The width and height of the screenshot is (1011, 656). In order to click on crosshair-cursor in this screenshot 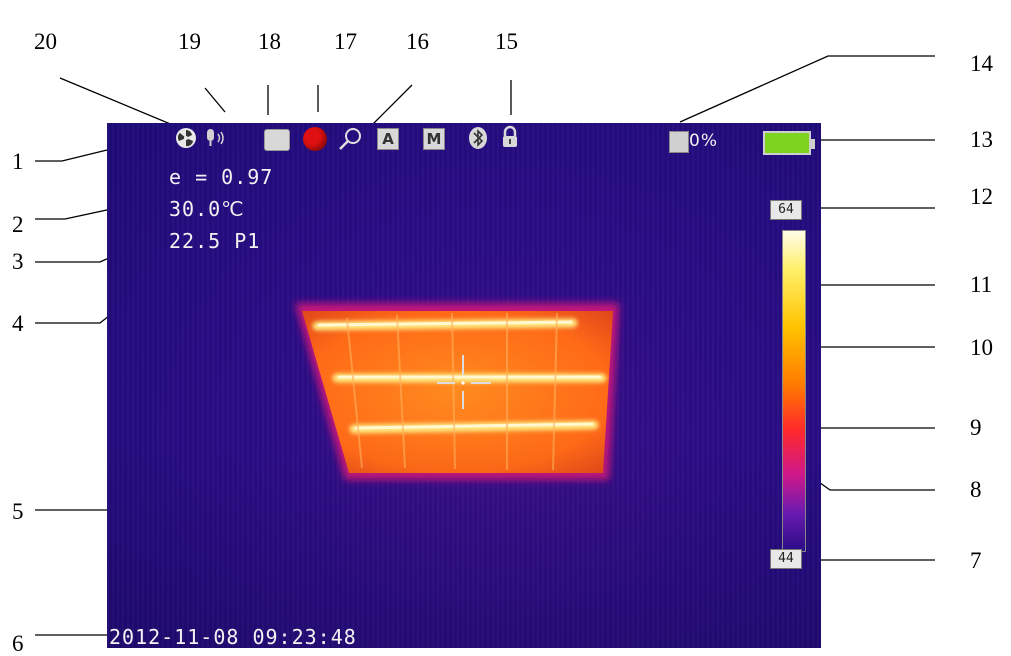, I will do `click(464, 382)`.